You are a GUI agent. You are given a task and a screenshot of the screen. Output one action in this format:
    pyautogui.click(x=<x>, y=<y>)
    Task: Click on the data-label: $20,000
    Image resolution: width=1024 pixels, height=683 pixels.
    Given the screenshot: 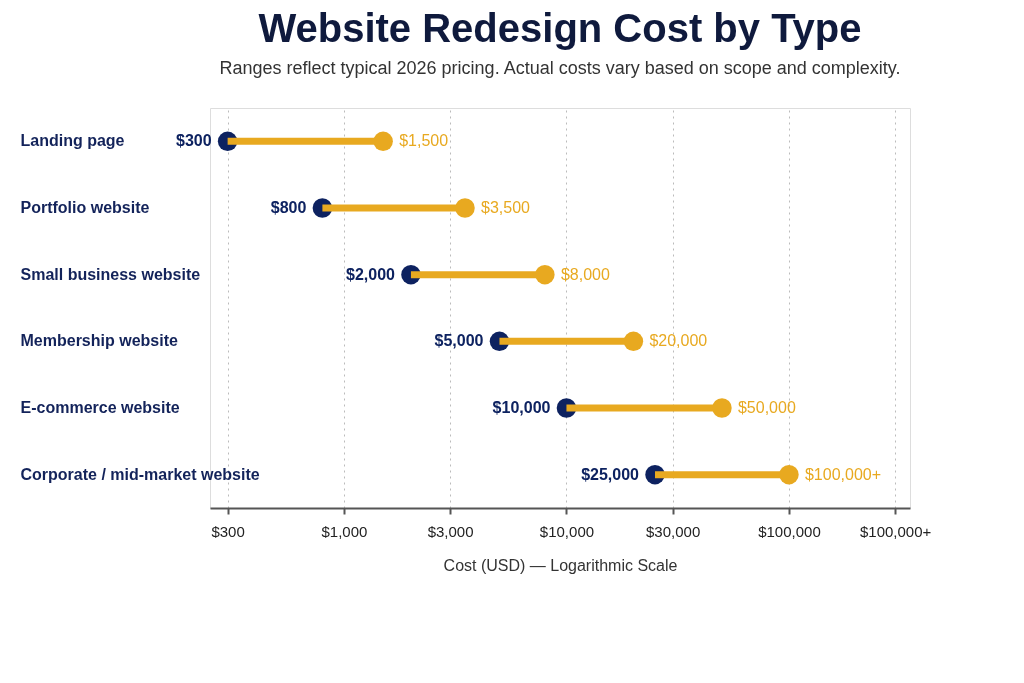 What is the action you would take?
    pyautogui.click(x=678, y=341)
    